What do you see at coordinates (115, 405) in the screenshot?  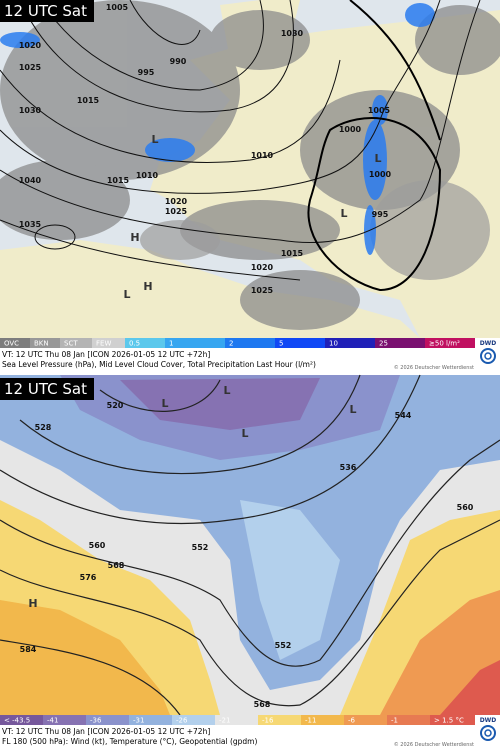 I see `map-label: 520` at bounding box center [115, 405].